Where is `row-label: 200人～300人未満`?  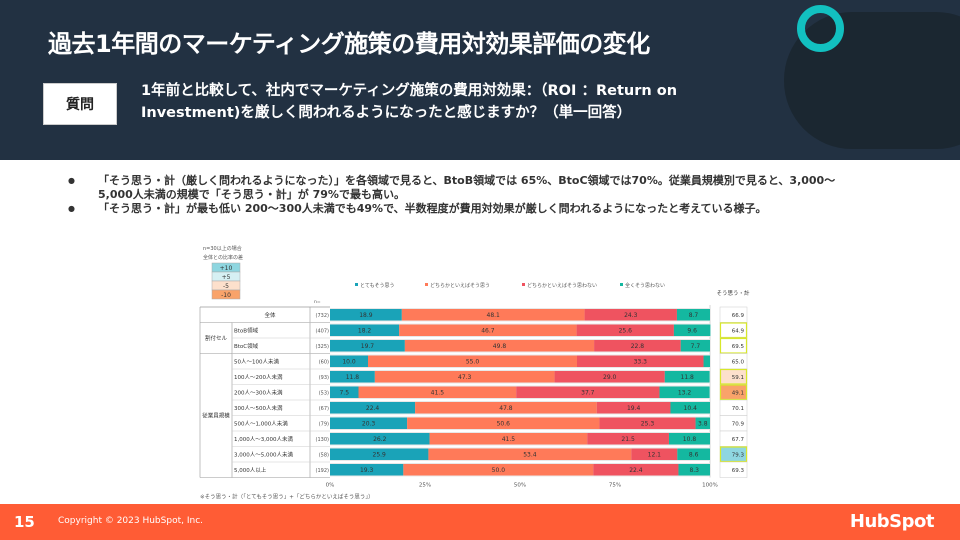
row-label: 200人～300人未満 is located at coordinates (258, 392).